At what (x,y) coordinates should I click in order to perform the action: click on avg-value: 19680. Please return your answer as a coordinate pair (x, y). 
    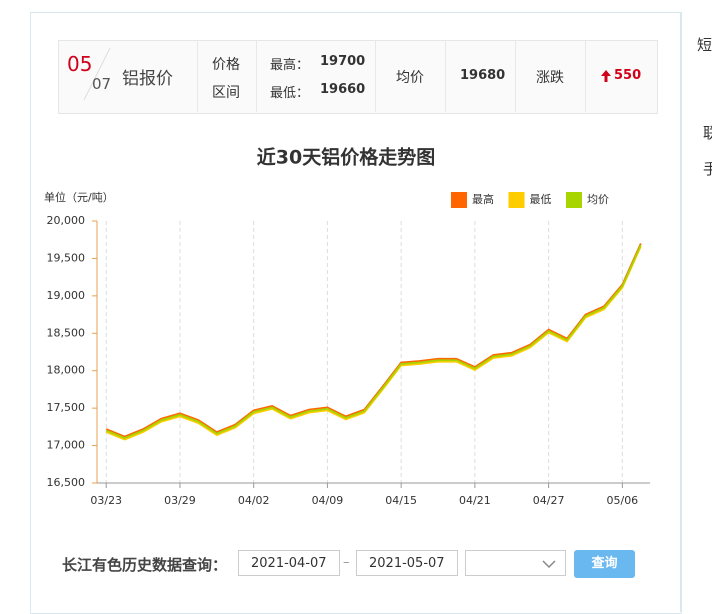
    Looking at the image, I should click on (483, 75).